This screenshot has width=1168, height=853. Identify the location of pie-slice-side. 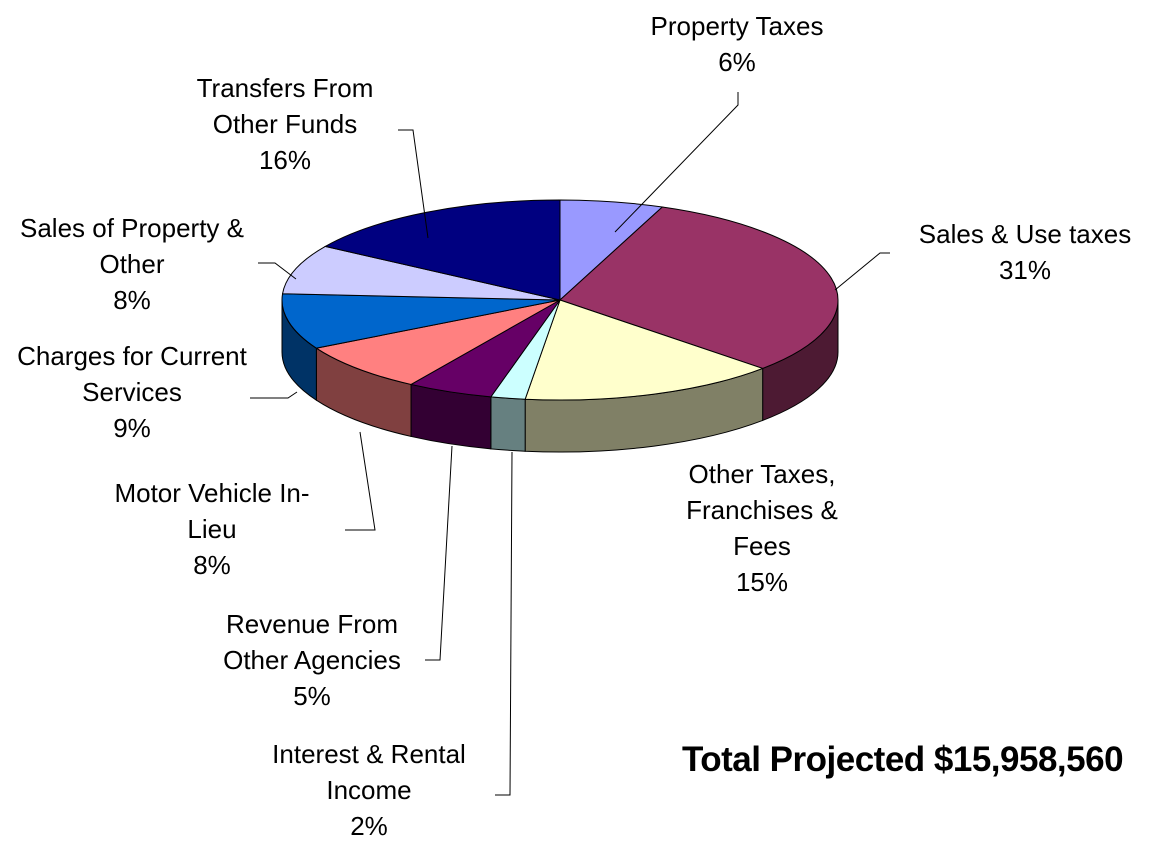
(508, 424).